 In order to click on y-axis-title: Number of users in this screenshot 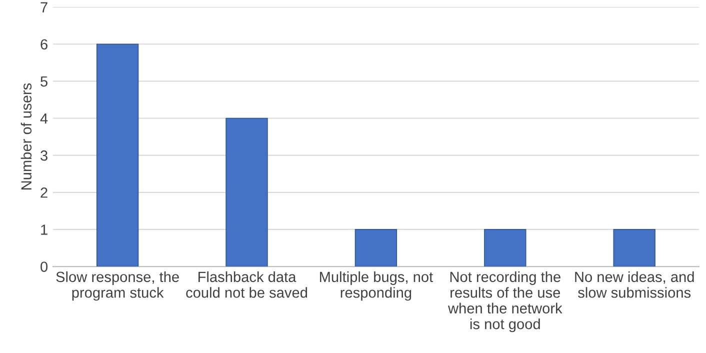, I will do `click(26, 136)`.